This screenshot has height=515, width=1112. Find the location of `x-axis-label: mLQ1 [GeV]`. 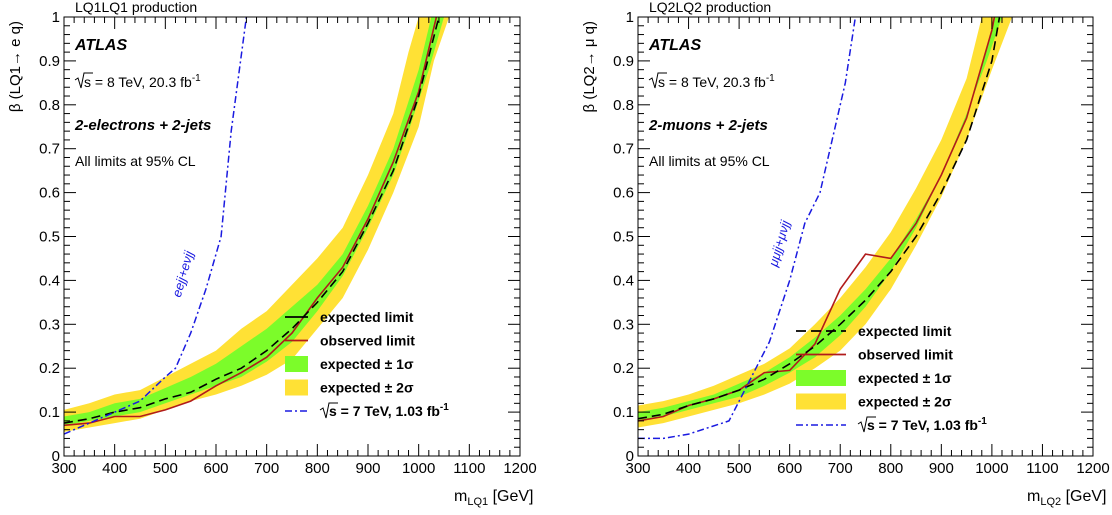

x-axis-label: mLQ1 [GeV] is located at coordinates (493, 498).